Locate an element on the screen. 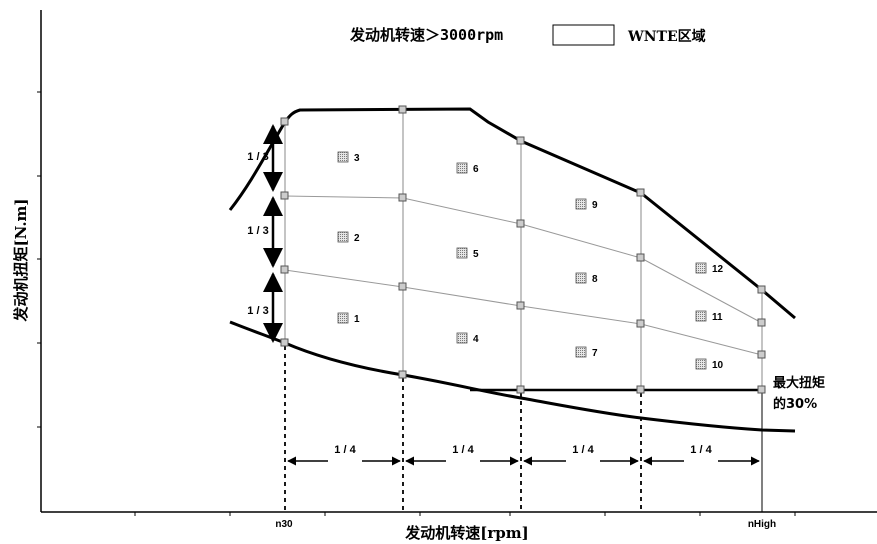 Image resolution: width=877 pixels, height=544 pixels. cell-label-7: 7 is located at coordinates (595, 353).